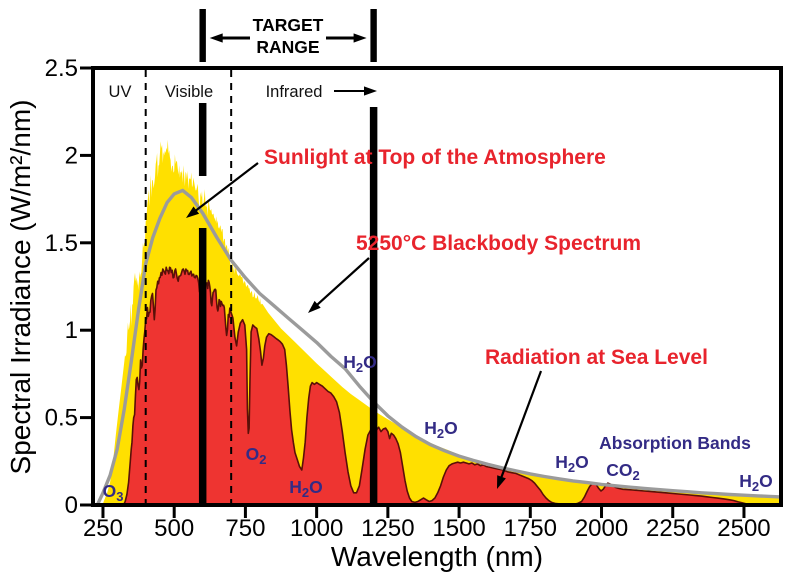  What do you see at coordinates (174, 528) in the screenshot?
I see `x-tick-label-500: 500` at bounding box center [174, 528].